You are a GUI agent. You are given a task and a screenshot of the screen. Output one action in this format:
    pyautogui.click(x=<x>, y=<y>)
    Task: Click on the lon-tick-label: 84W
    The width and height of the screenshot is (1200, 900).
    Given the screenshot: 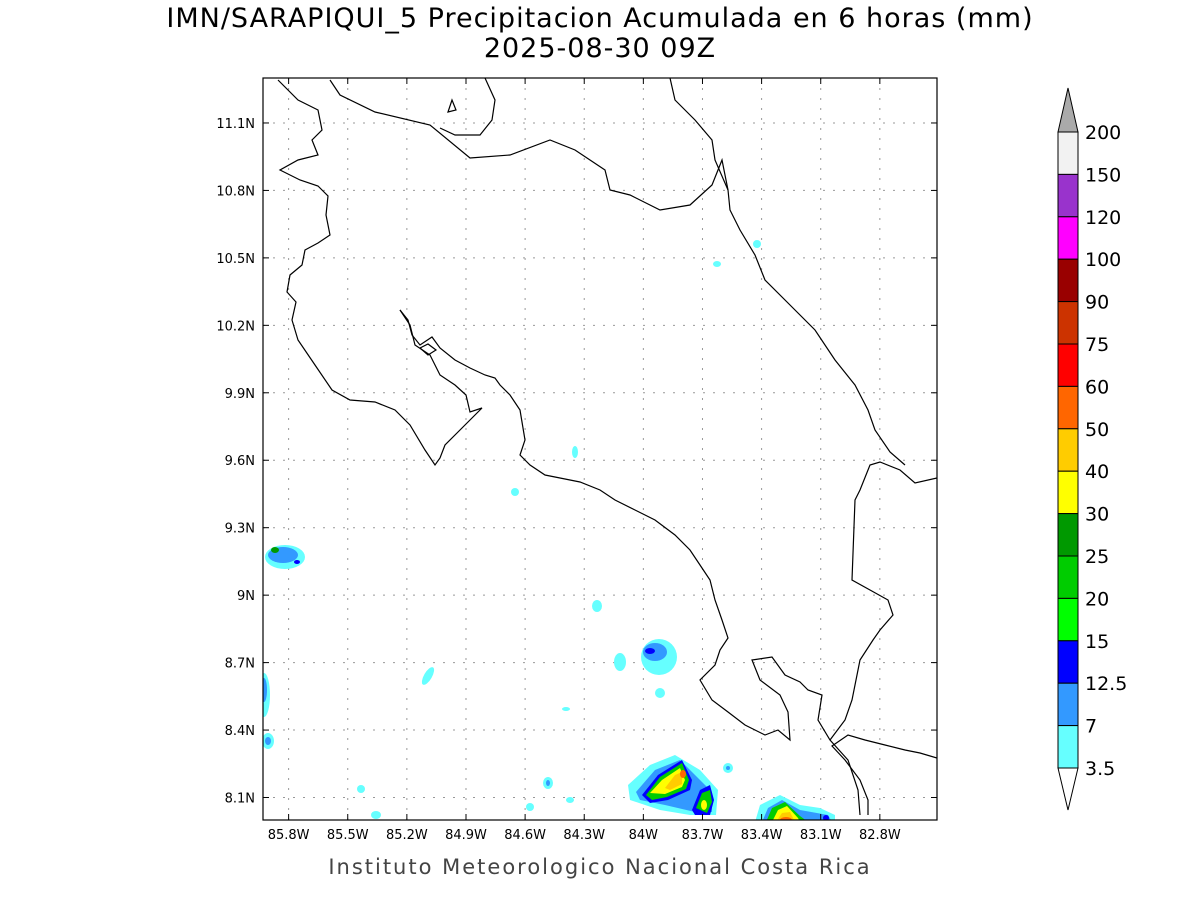 What is the action you would take?
    pyautogui.click(x=644, y=835)
    